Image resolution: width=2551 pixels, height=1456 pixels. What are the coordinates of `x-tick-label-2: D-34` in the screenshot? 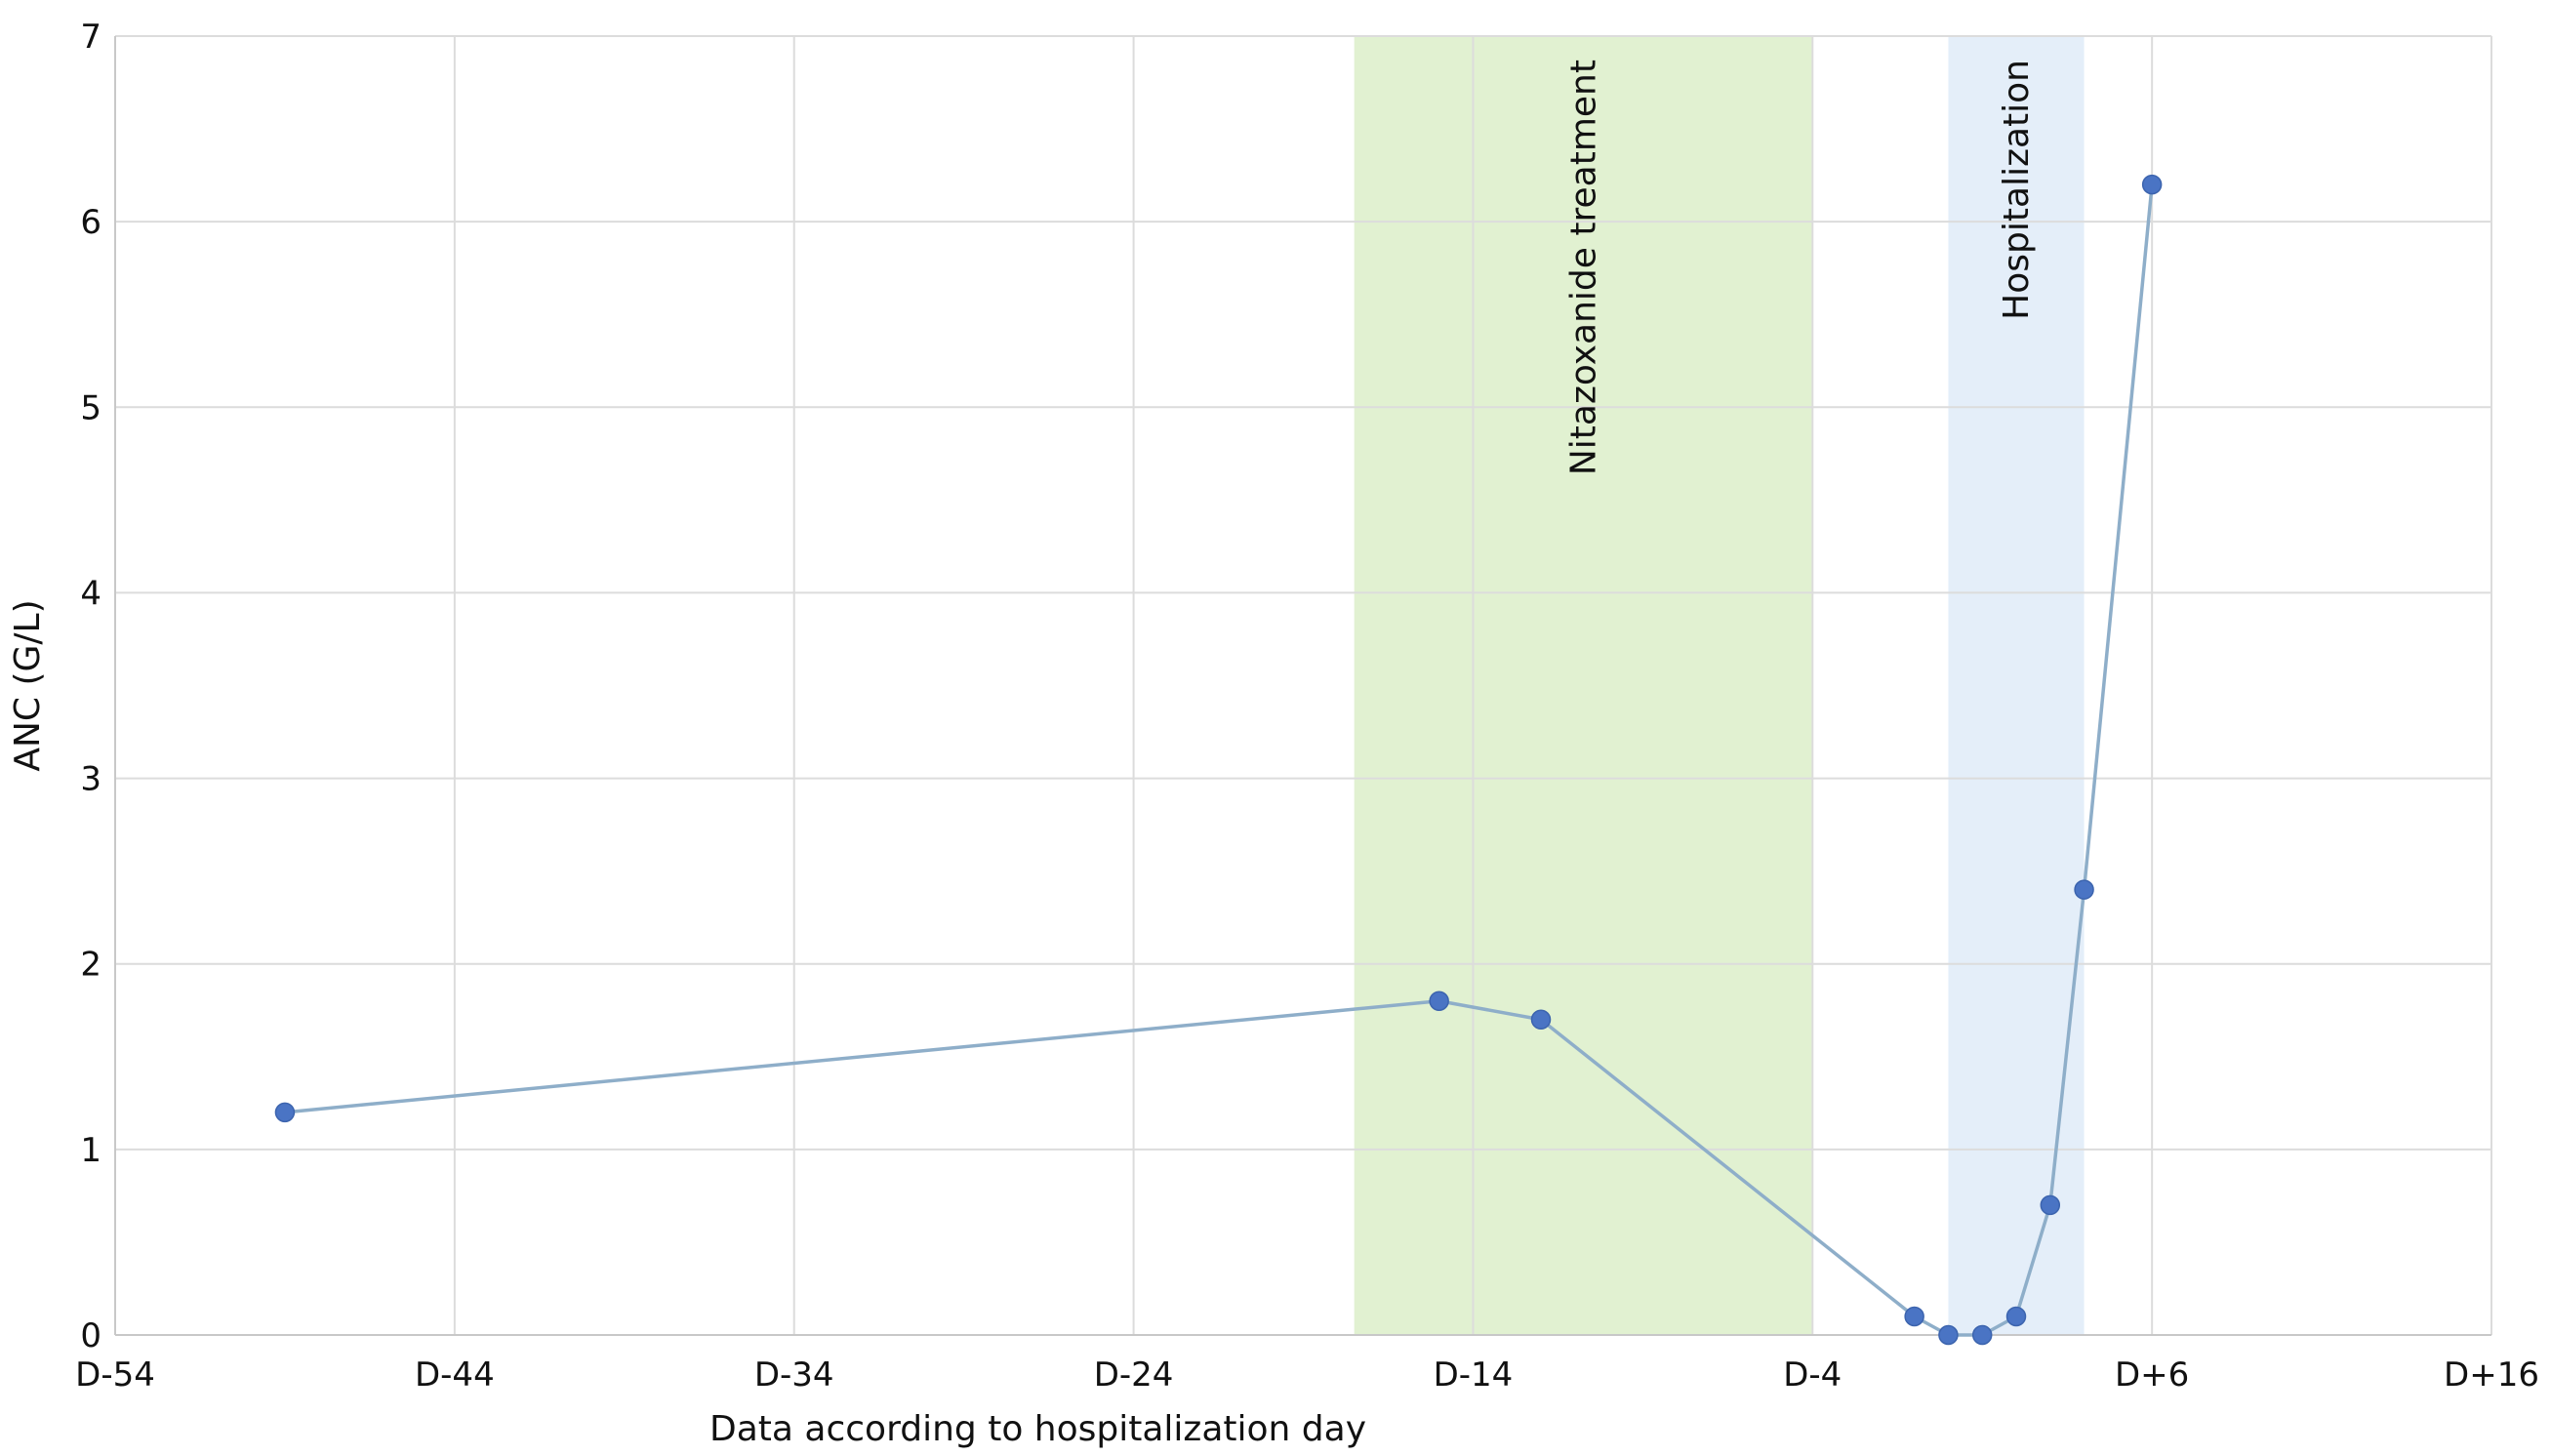 It's located at (794, 1375).